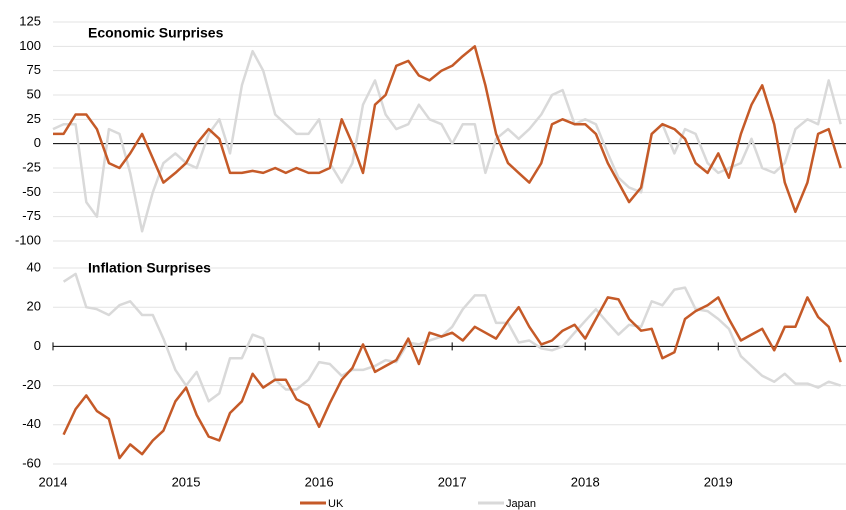  Describe the element at coordinates (34, 266) in the screenshot. I see `y-tick-label: 40` at that location.